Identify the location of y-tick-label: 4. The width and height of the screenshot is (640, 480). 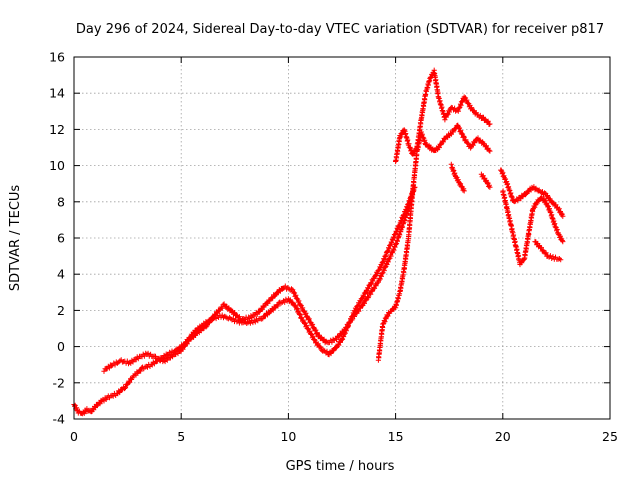
(61, 274).